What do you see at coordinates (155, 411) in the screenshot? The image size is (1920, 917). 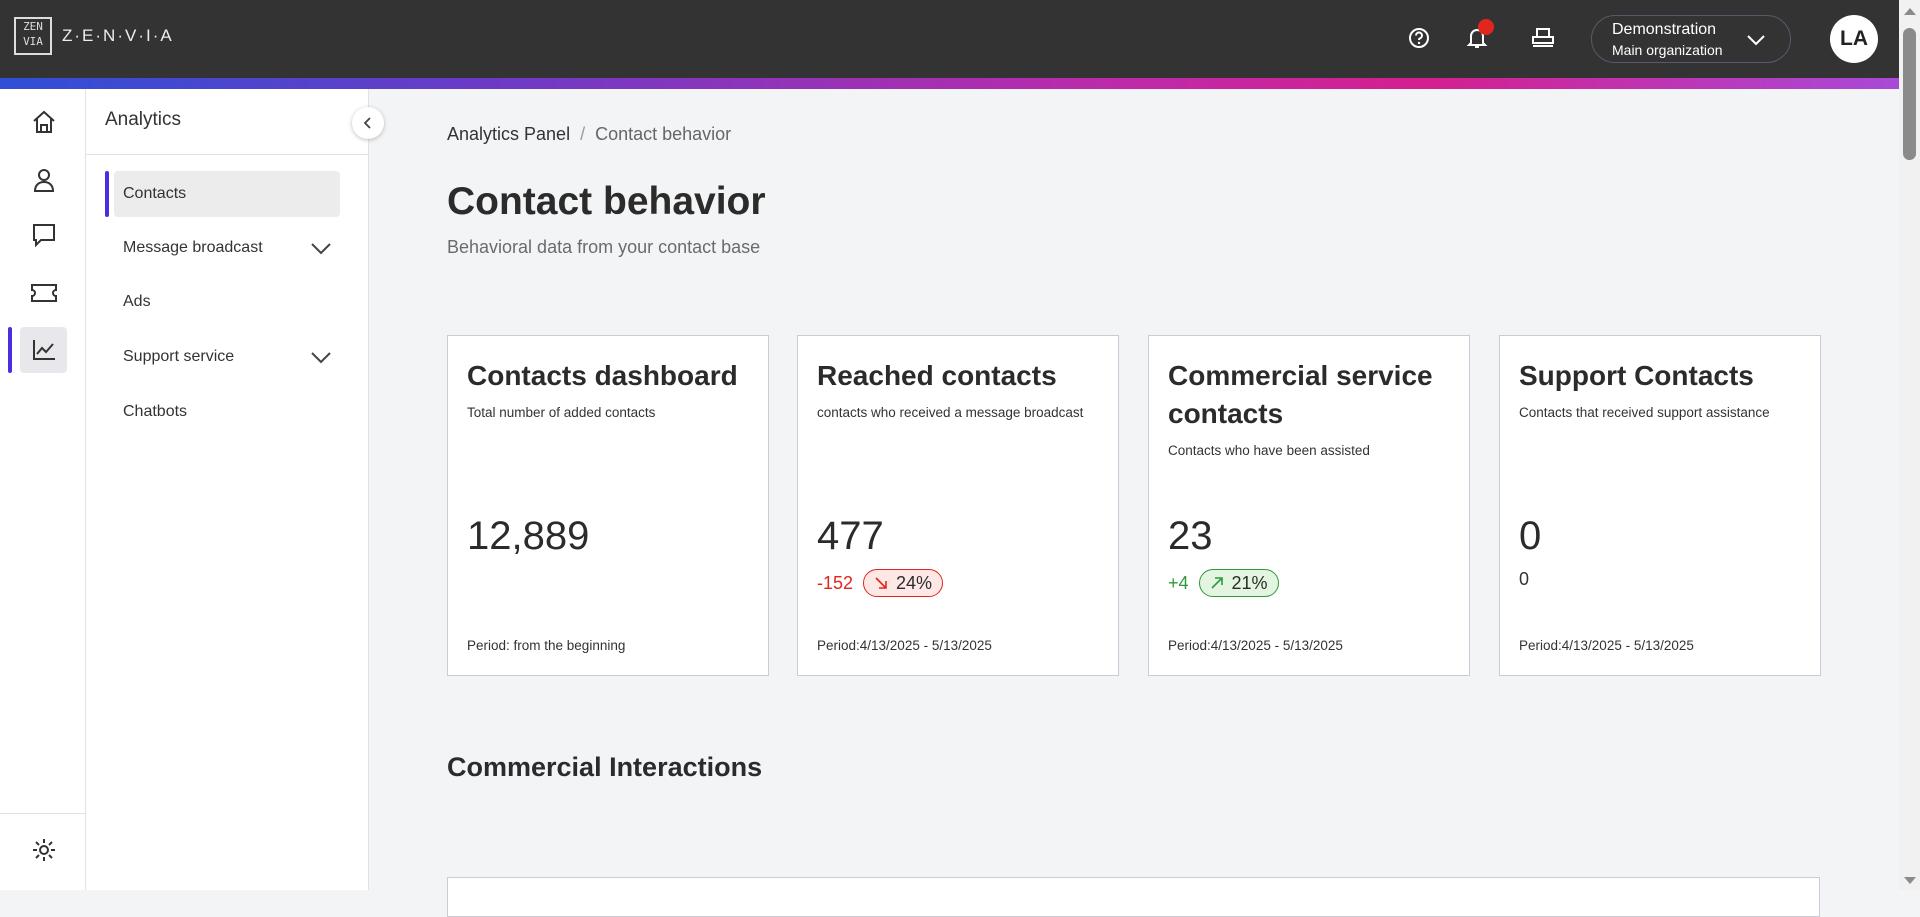 I see `sidebar-item-label: Chatbots` at bounding box center [155, 411].